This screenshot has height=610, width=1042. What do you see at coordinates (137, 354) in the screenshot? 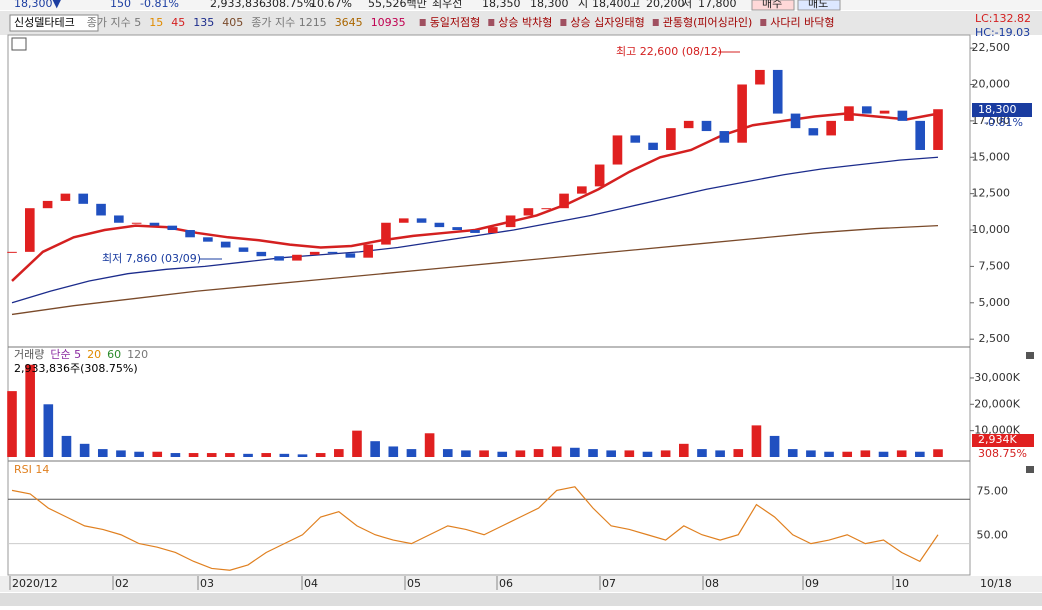
I see `volume-legend: 120` at bounding box center [137, 354].